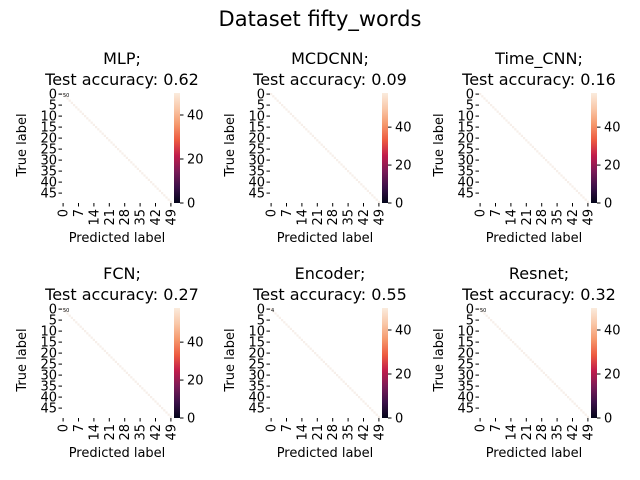 Image resolution: width=640 pixels, height=480 pixels. I want to click on x-tick-label: 7, so click(287, 428).